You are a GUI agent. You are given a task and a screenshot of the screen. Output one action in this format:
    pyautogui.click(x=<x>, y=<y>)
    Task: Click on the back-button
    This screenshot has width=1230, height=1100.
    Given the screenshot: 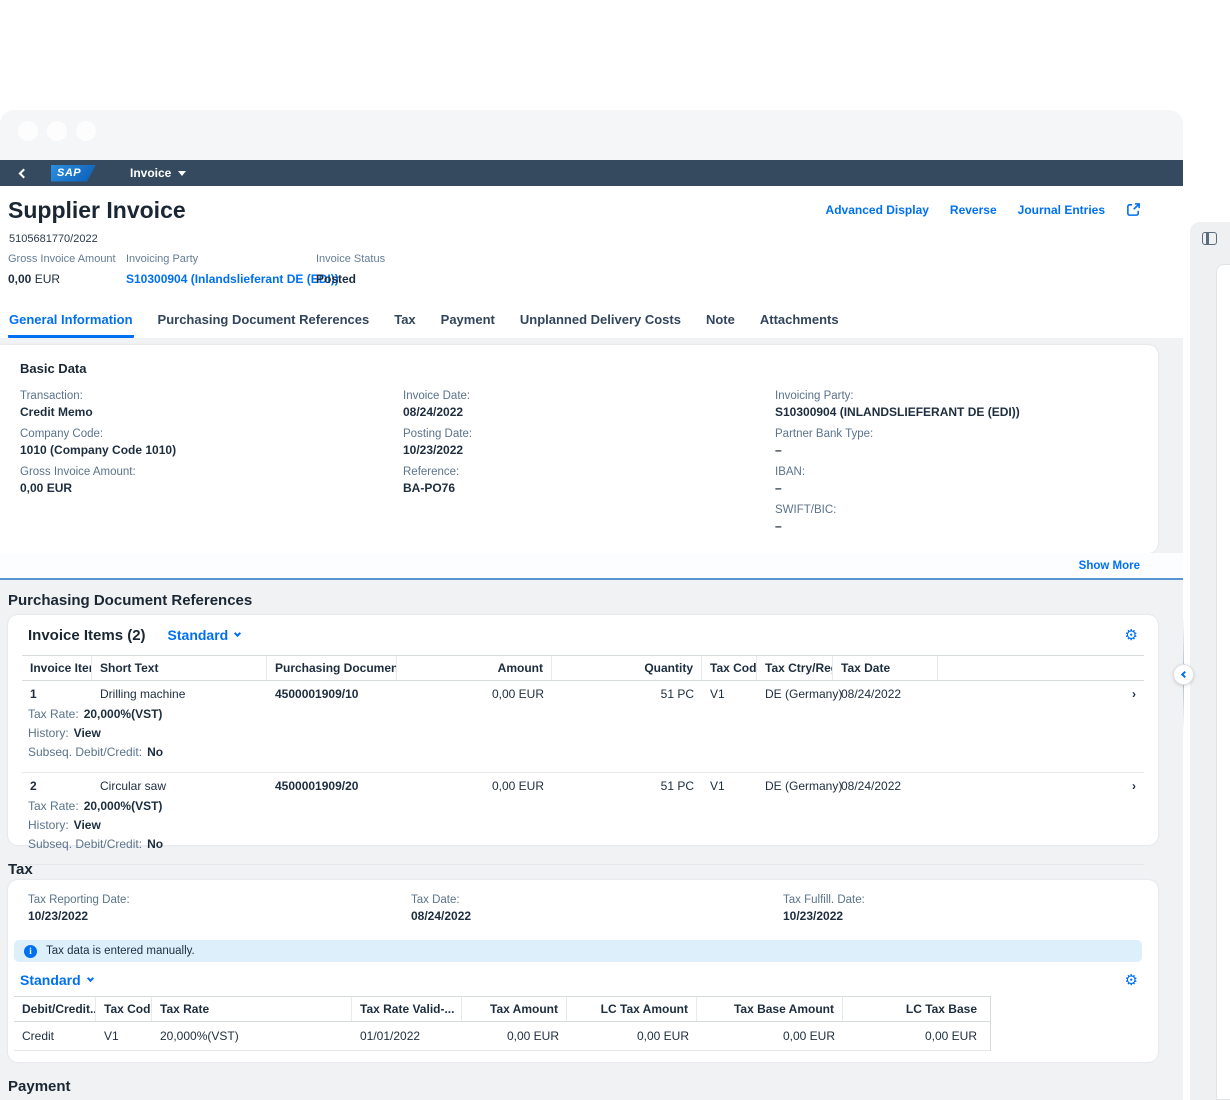 What is the action you would take?
    pyautogui.click(x=23, y=173)
    